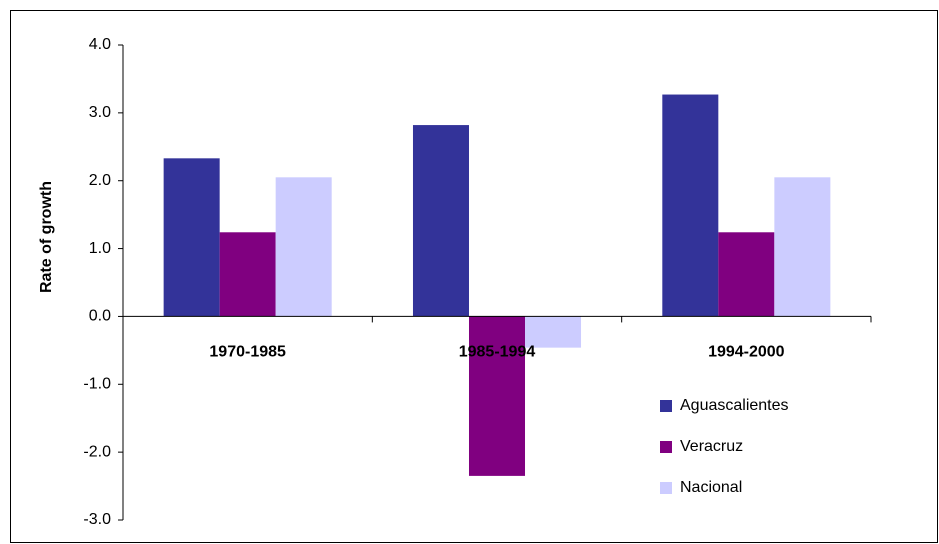 This screenshot has height=544, width=939. What do you see at coordinates (100, 316) in the screenshot?
I see `y-tick-label: 0.0` at bounding box center [100, 316].